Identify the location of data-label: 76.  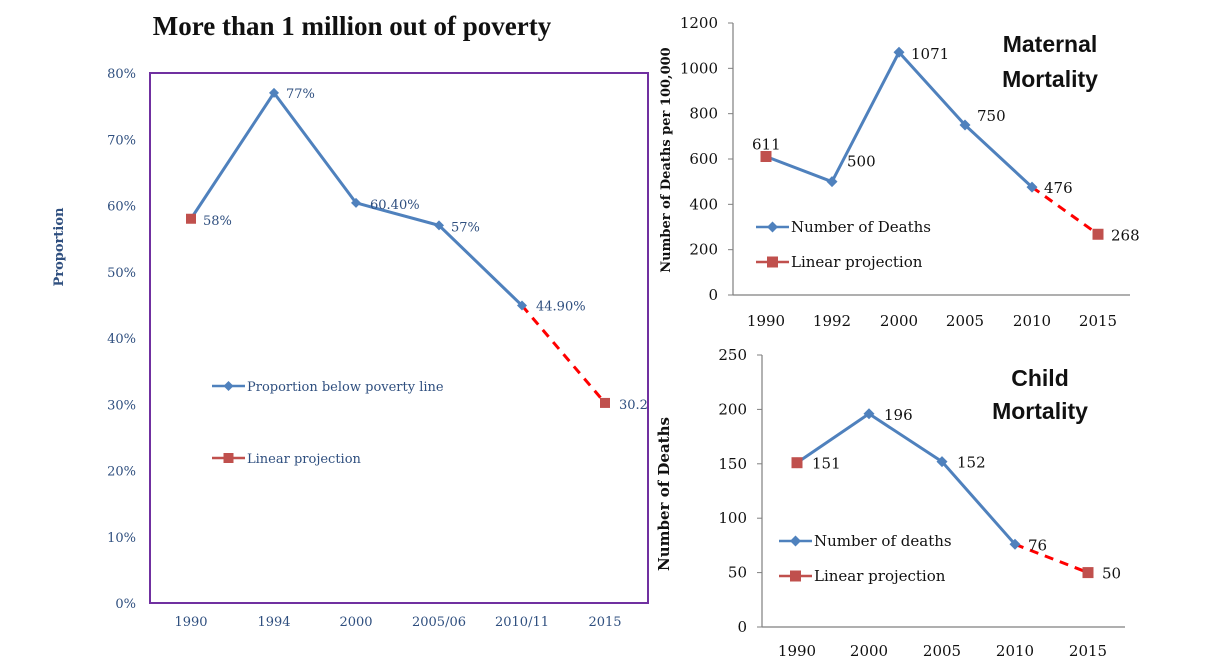
(1037, 545).